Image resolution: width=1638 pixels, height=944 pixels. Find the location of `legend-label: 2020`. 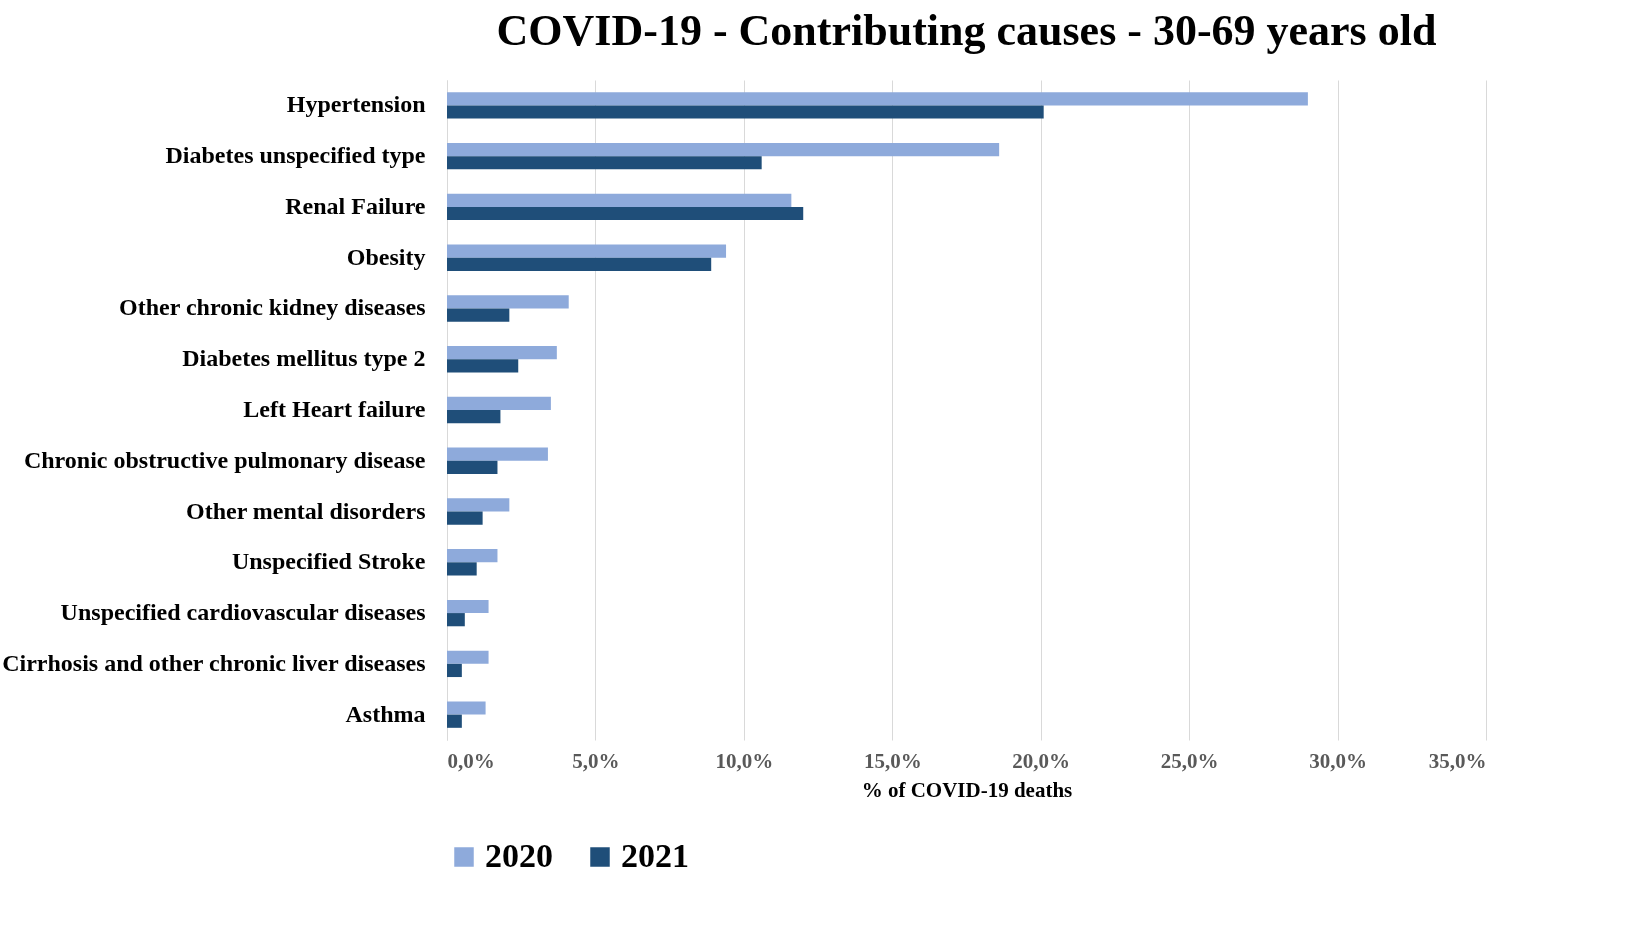

legend-label: 2020 is located at coordinates (519, 855).